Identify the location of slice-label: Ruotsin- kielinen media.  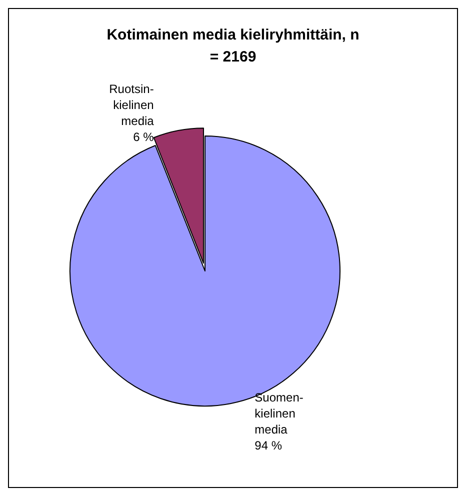
(131, 105).